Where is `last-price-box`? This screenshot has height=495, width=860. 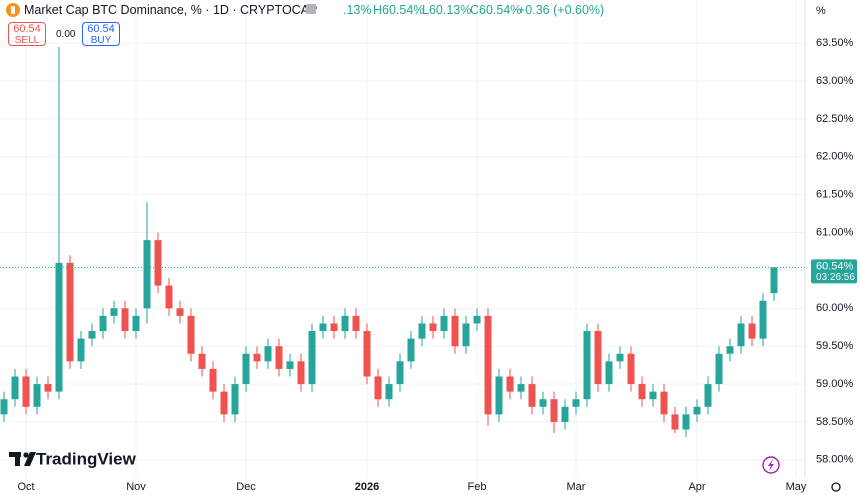 last-price-box is located at coordinates (834, 271).